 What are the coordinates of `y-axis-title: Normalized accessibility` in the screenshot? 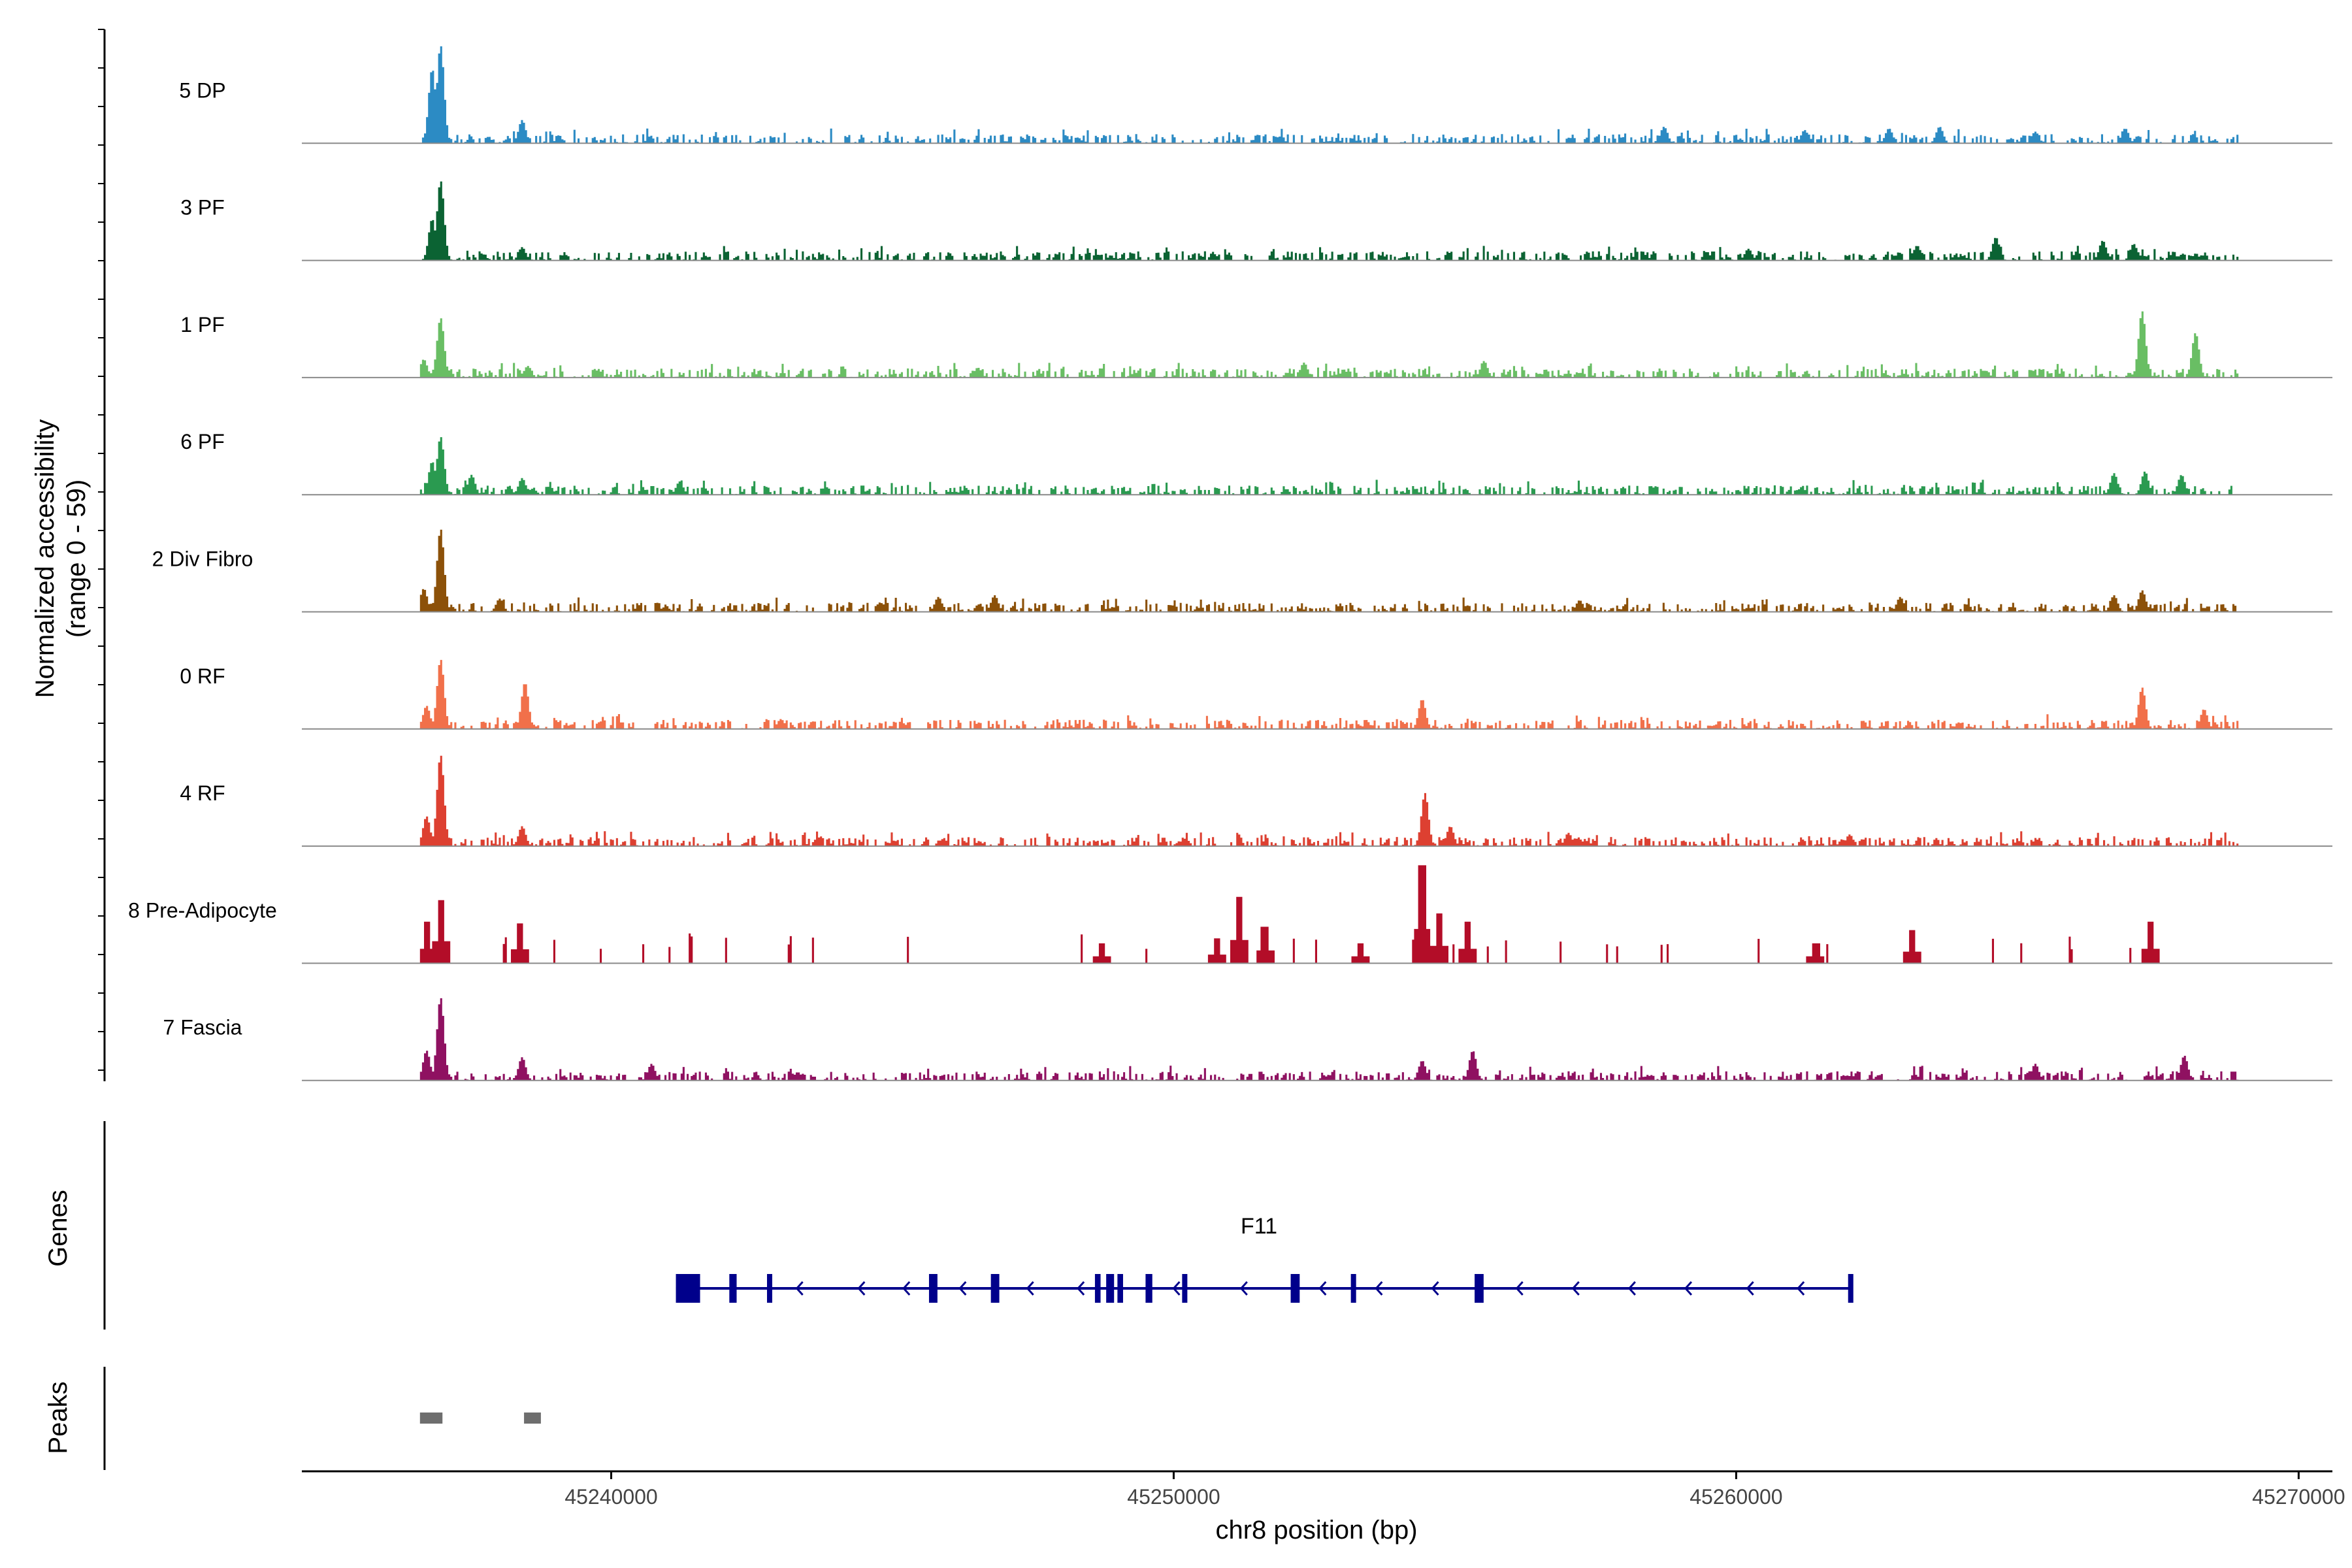 It's located at (45, 558).